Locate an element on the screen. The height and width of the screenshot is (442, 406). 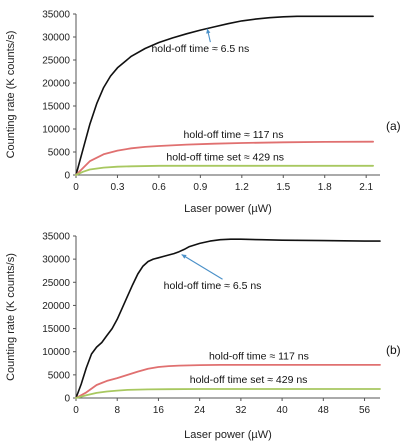
x-tick-label: 2.1 is located at coordinates (366, 187).